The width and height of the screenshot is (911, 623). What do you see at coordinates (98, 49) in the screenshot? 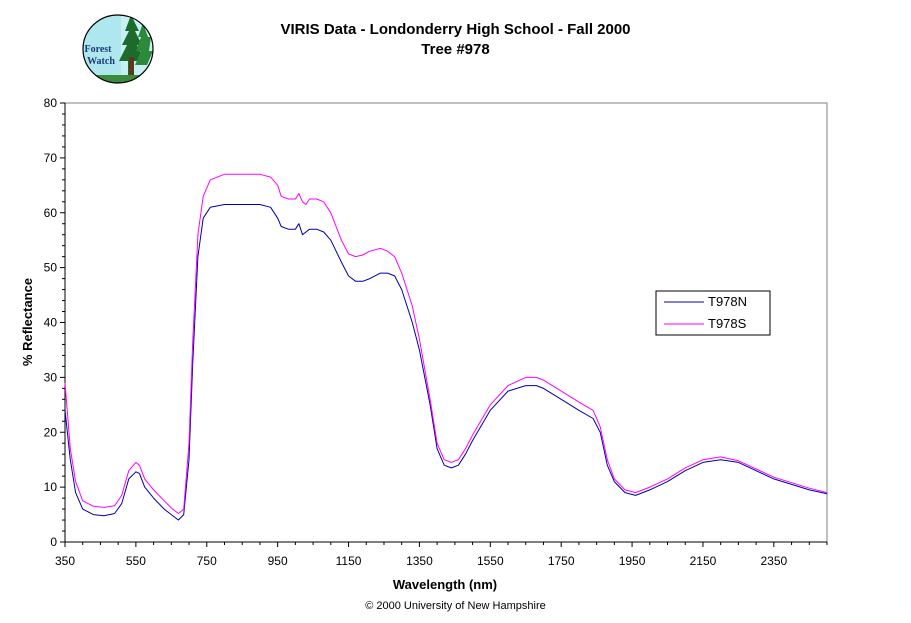
I see `logo-text-forest: Forest` at bounding box center [98, 49].